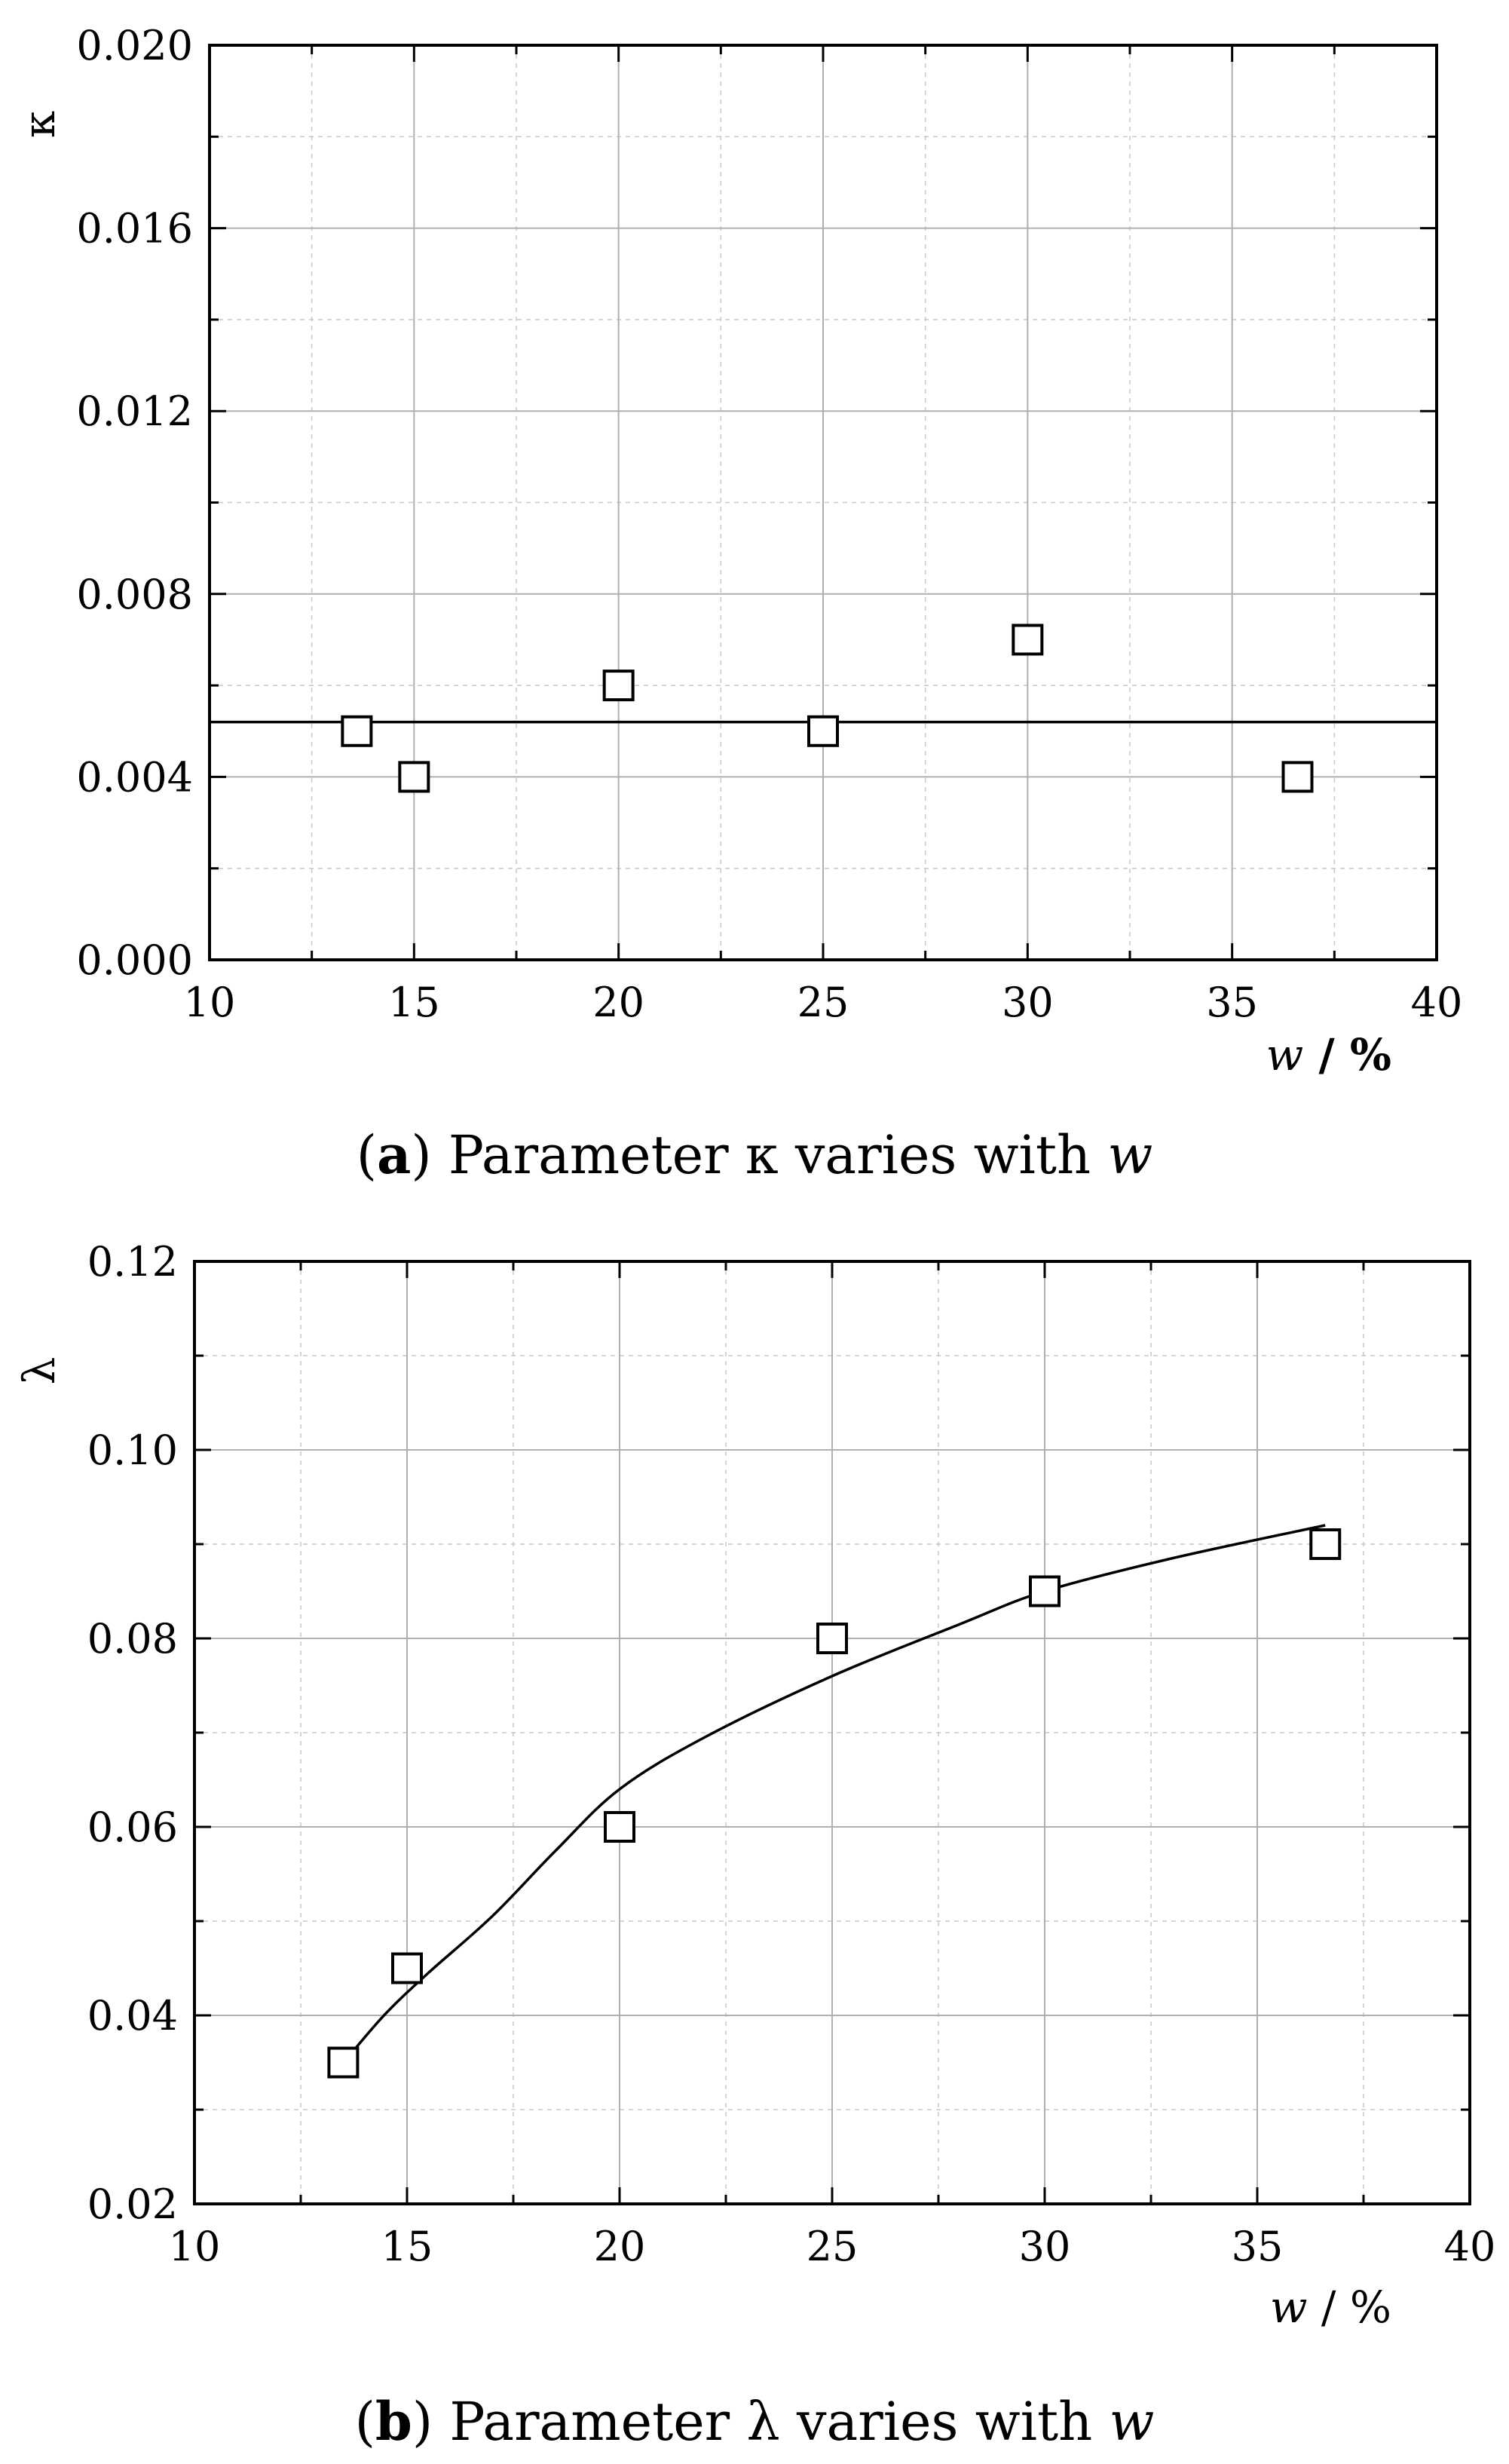  I want to click on panel-a-caption: (a) Parameter κ varies with w, so click(755, 1154).